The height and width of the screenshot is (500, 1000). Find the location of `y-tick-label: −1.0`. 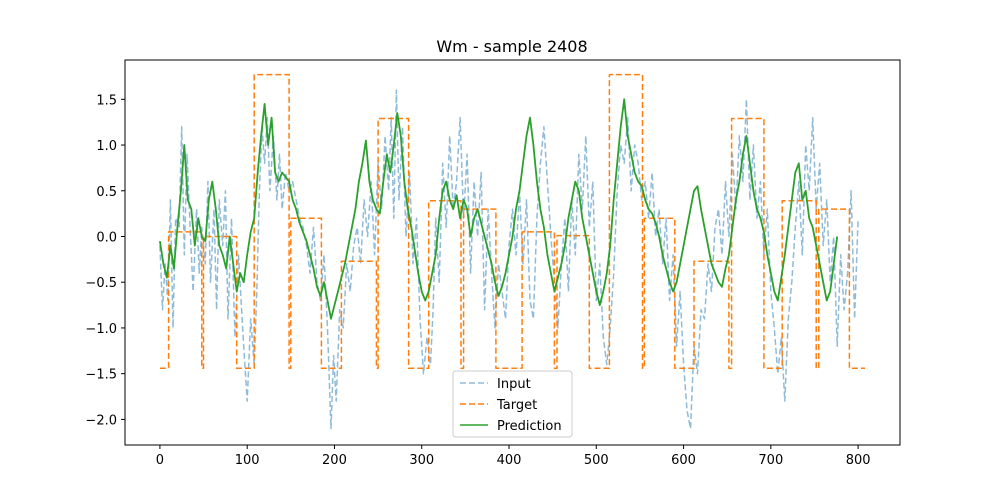

y-tick-label: −1.0 is located at coordinates (101, 329).